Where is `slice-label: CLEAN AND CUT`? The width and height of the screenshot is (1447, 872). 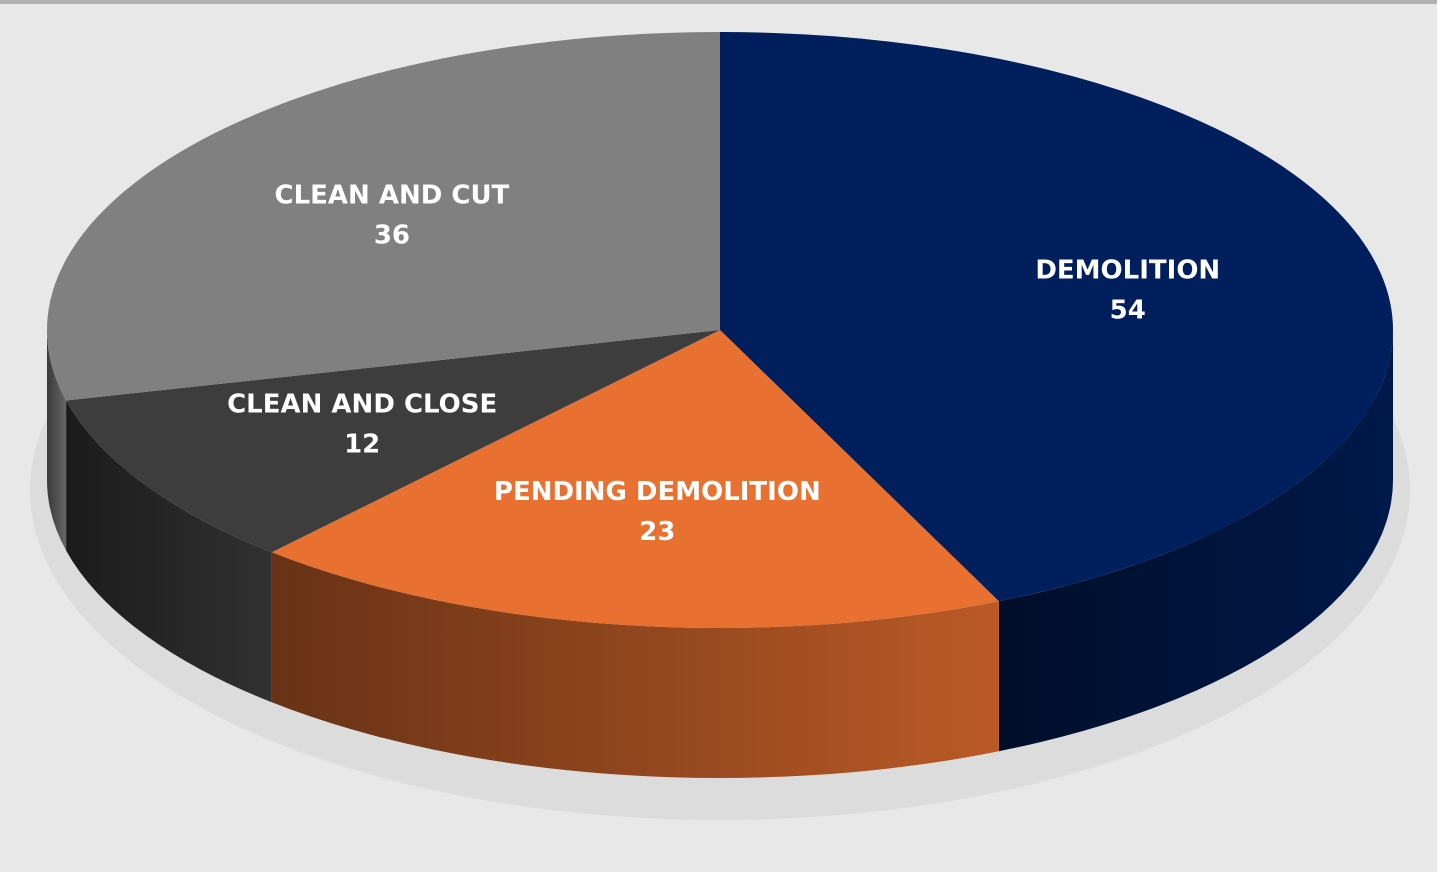 slice-label: CLEAN AND CUT is located at coordinates (392, 195).